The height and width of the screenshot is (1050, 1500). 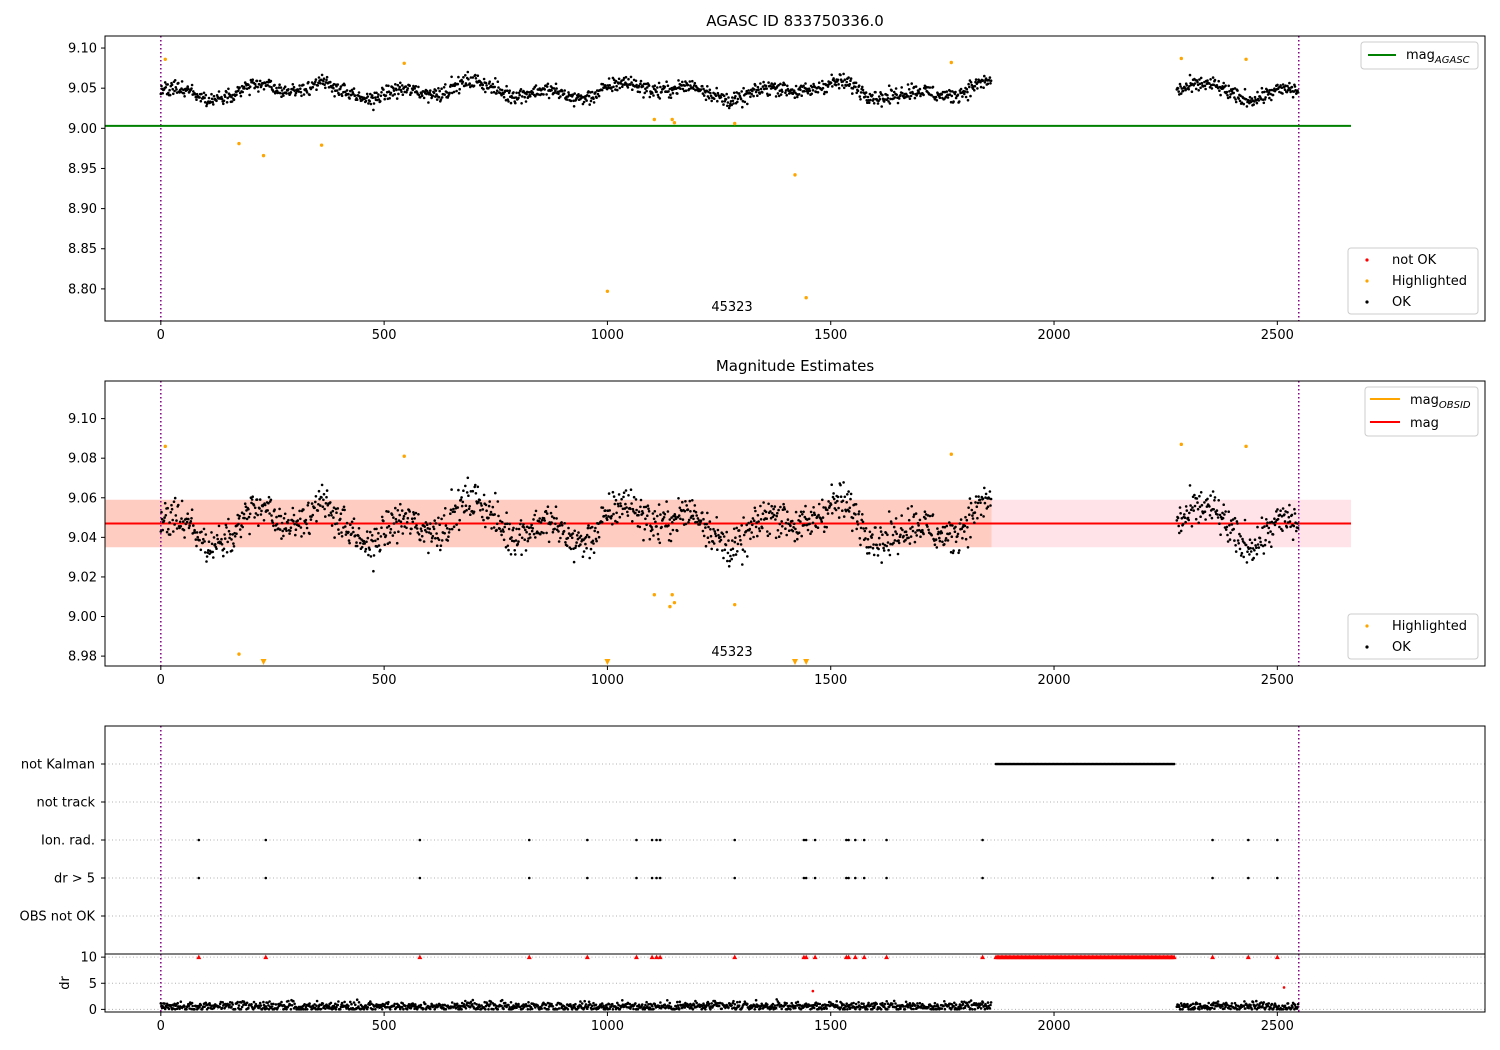 What do you see at coordinates (58, 917) in the screenshot?
I see `flag-row-label: OBS not OK` at bounding box center [58, 917].